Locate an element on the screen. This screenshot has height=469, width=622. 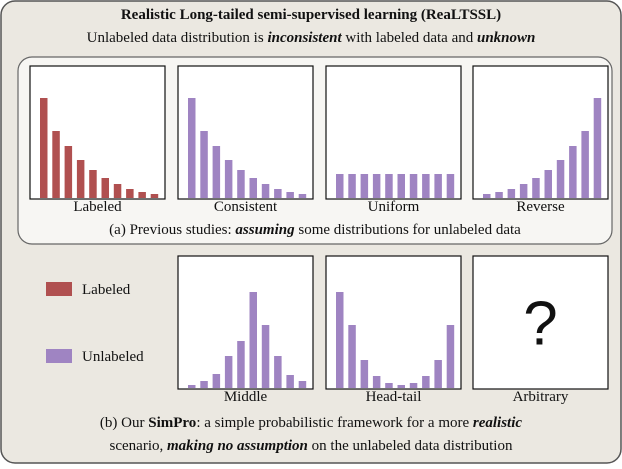
text-run: on the unlabeled data distribution is located at coordinates (410, 446).